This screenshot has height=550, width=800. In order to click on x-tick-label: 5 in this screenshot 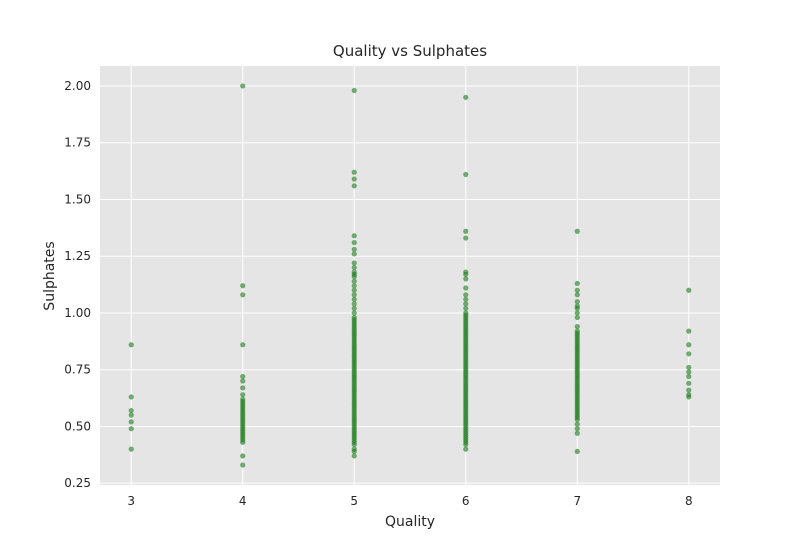, I will do `click(354, 501)`.